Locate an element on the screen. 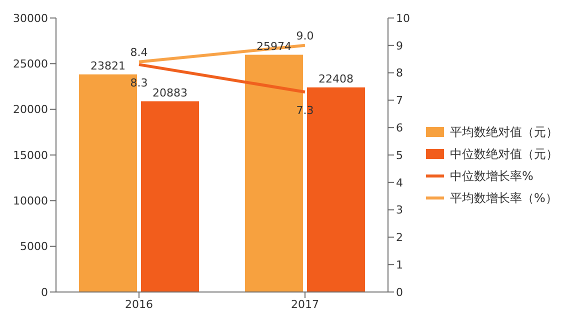  y-tick-label: 5000 is located at coordinates (34, 247).